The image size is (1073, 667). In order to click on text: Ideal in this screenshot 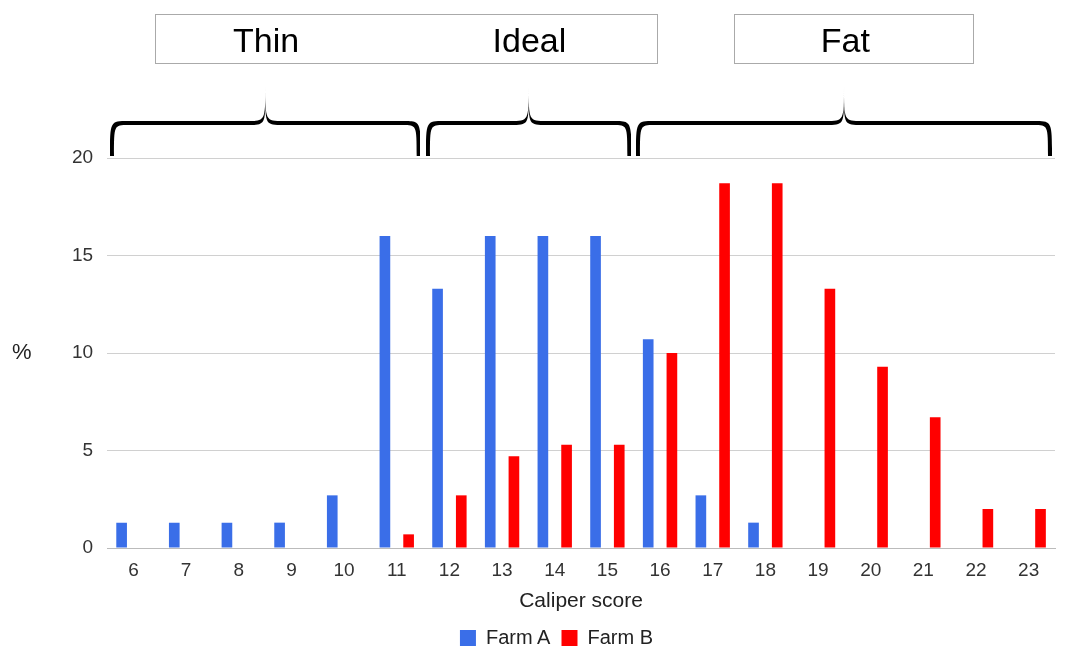, I will do `click(529, 40)`.